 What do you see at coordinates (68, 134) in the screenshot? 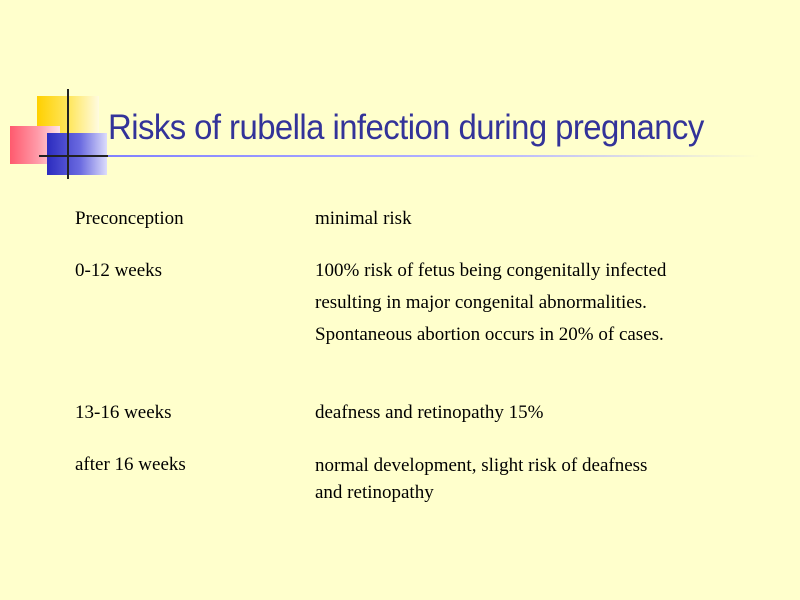
I see `logo-vertical-line` at bounding box center [68, 134].